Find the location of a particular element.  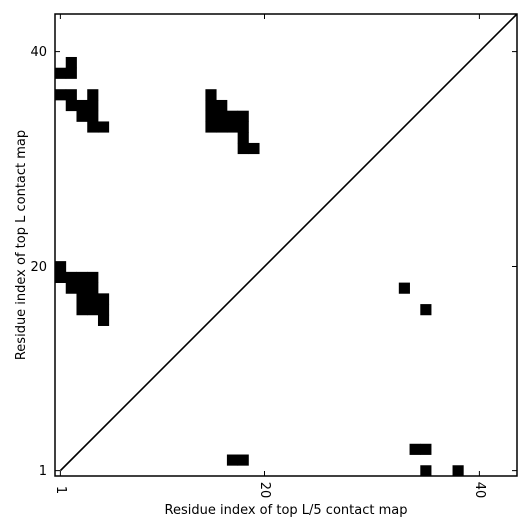

y-tick-label: 40 is located at coordinates (38, 52).